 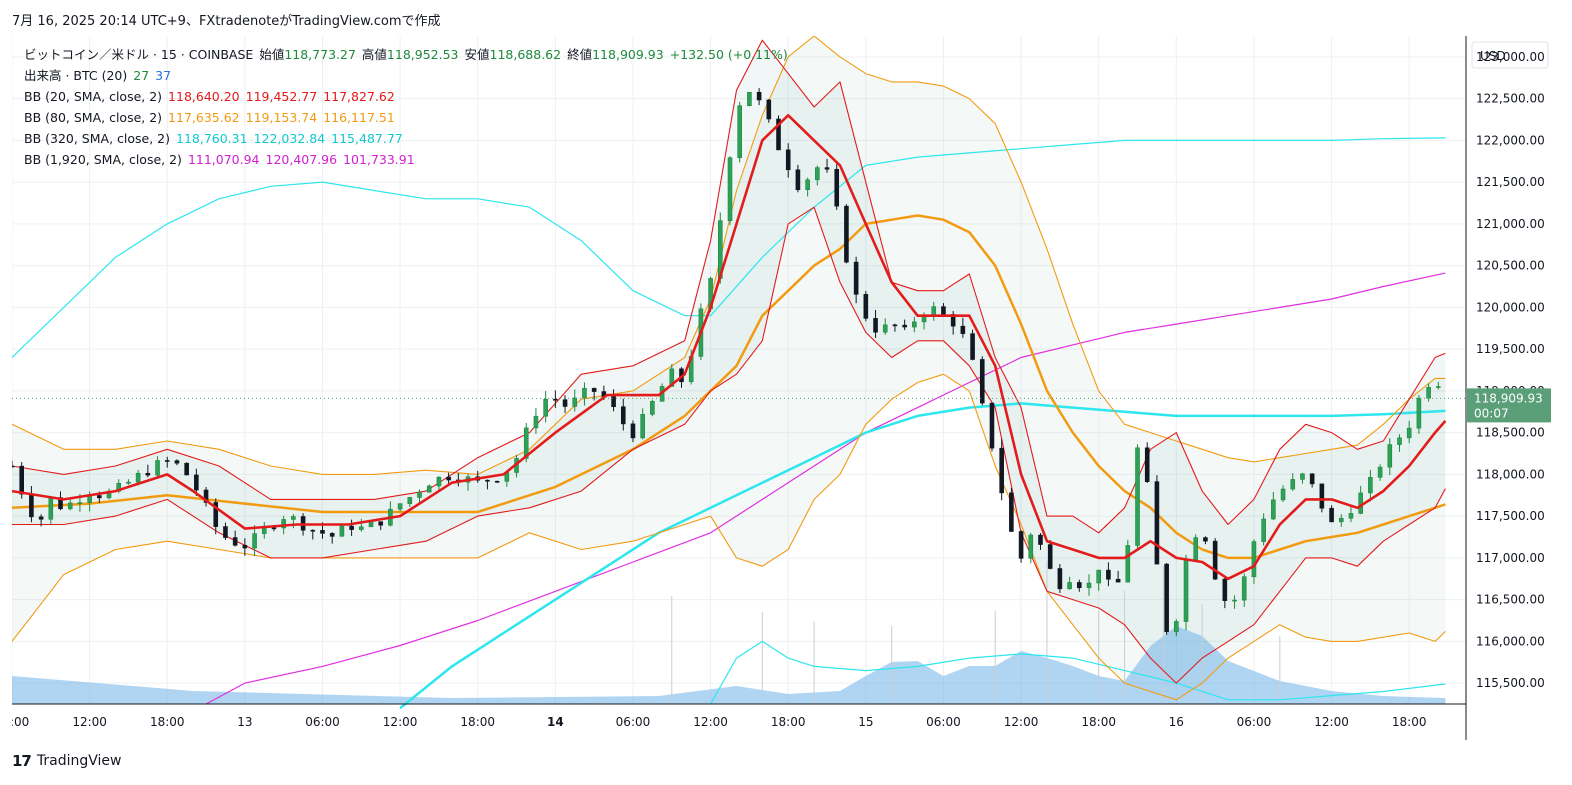 I want to click on symbol-name: ビットコイン／米ドル · 15 · COINBASE, so click(x=139, y=54).